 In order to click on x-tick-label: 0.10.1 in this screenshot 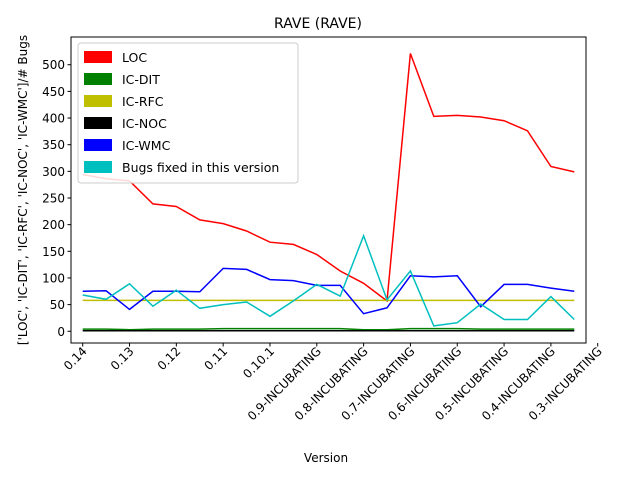, I will do `click(258, 362)`.